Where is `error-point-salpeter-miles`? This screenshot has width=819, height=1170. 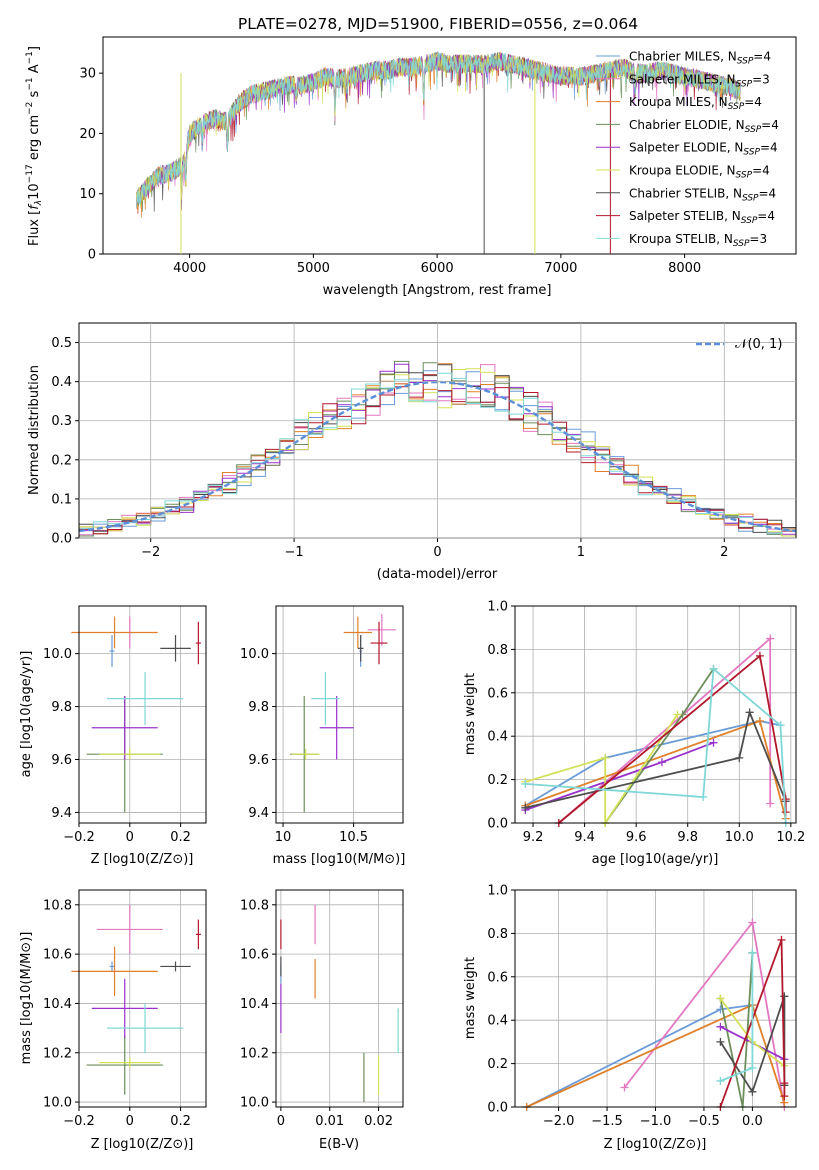 error-point-salpeter-miles is located at coordinates (381, 629).